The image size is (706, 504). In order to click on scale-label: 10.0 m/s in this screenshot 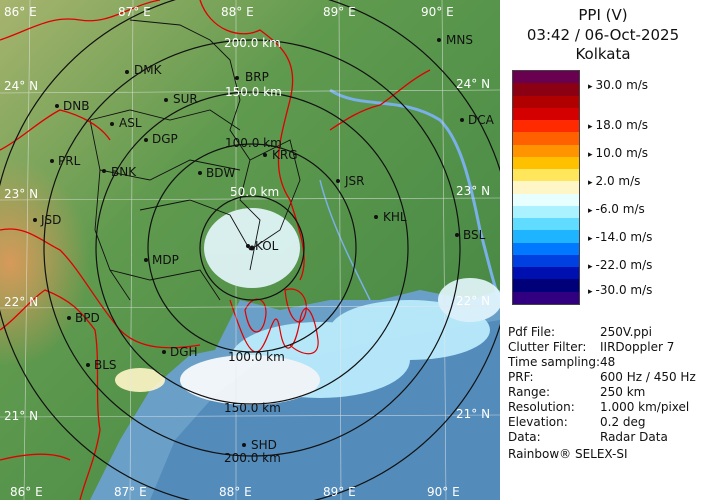, I will do `click(618, 153)`.